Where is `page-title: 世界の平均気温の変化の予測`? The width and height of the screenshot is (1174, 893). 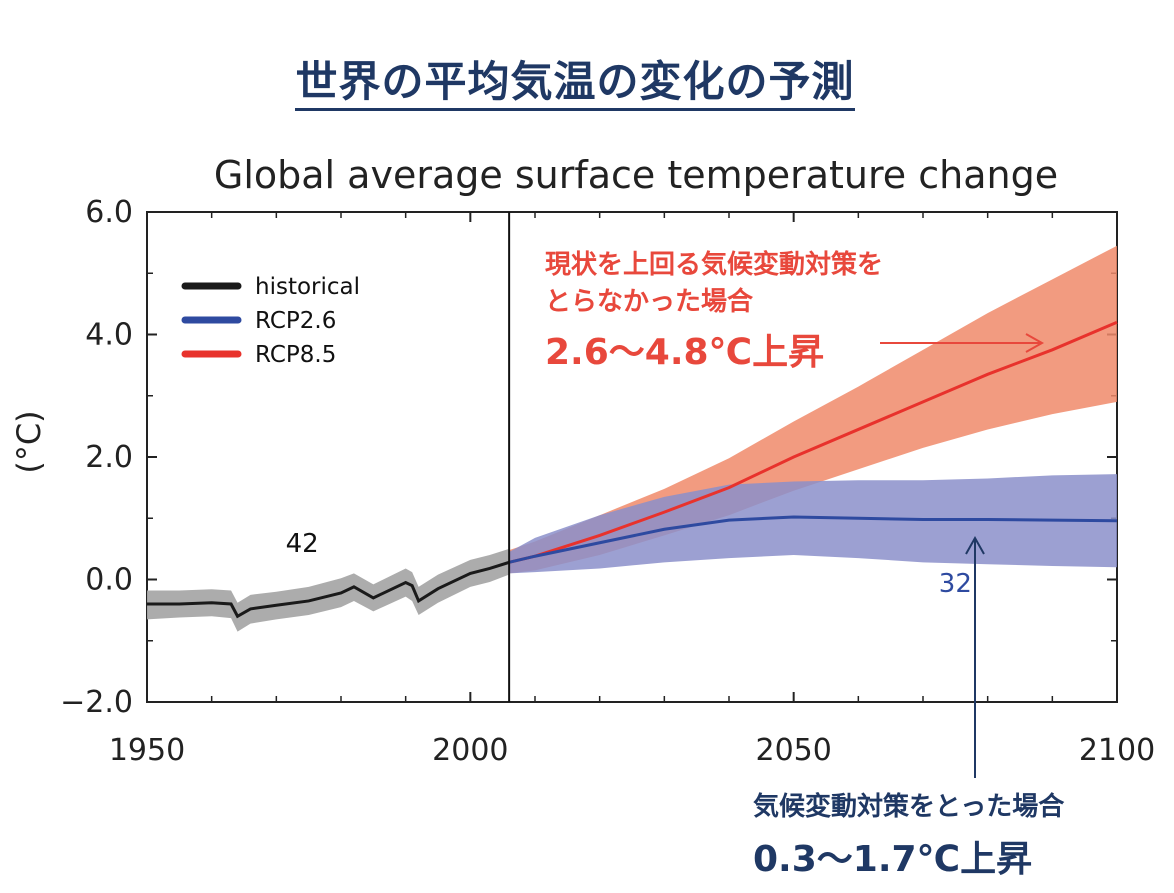
page-title: 世界の平均気温の変化の予測 is located at coordinates (575, 79).